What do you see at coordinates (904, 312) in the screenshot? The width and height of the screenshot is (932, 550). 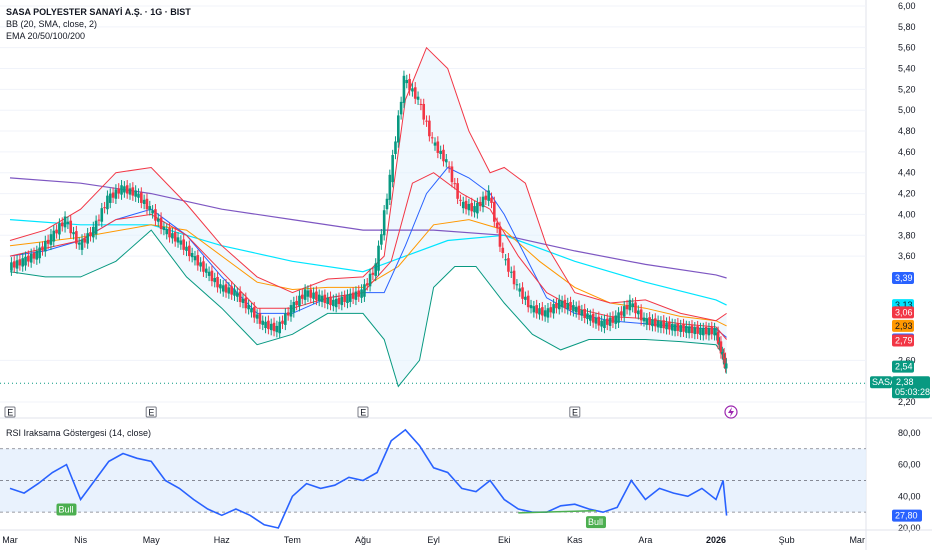 I see `price-tag-2: 3,06` at bounding box center [904, 312].